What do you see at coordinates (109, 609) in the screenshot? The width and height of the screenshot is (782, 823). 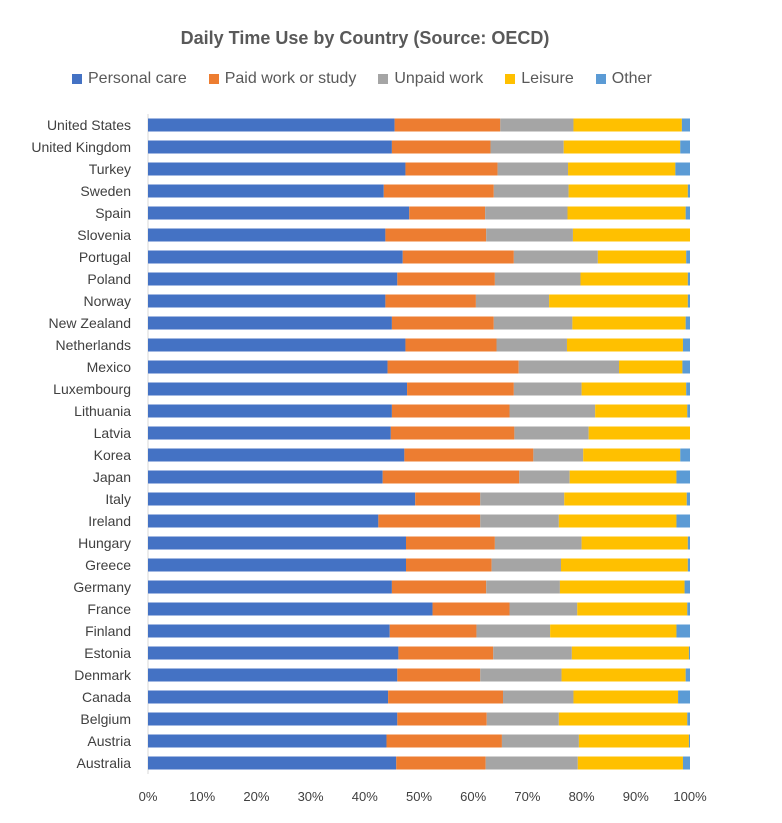 I see `category-label: France` at bounding box center [109, 609].